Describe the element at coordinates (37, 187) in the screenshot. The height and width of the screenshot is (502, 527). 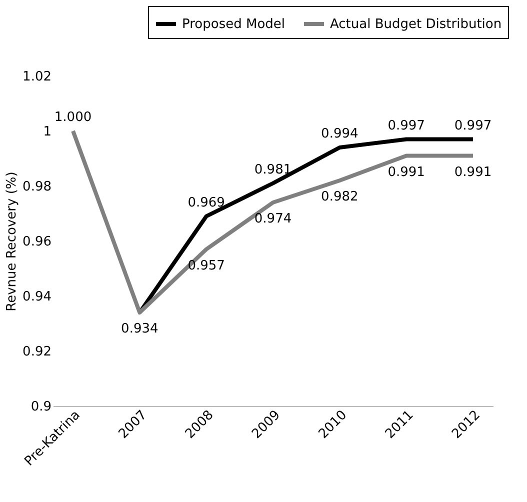
I see `y-tick-label: 0.98` at that location.